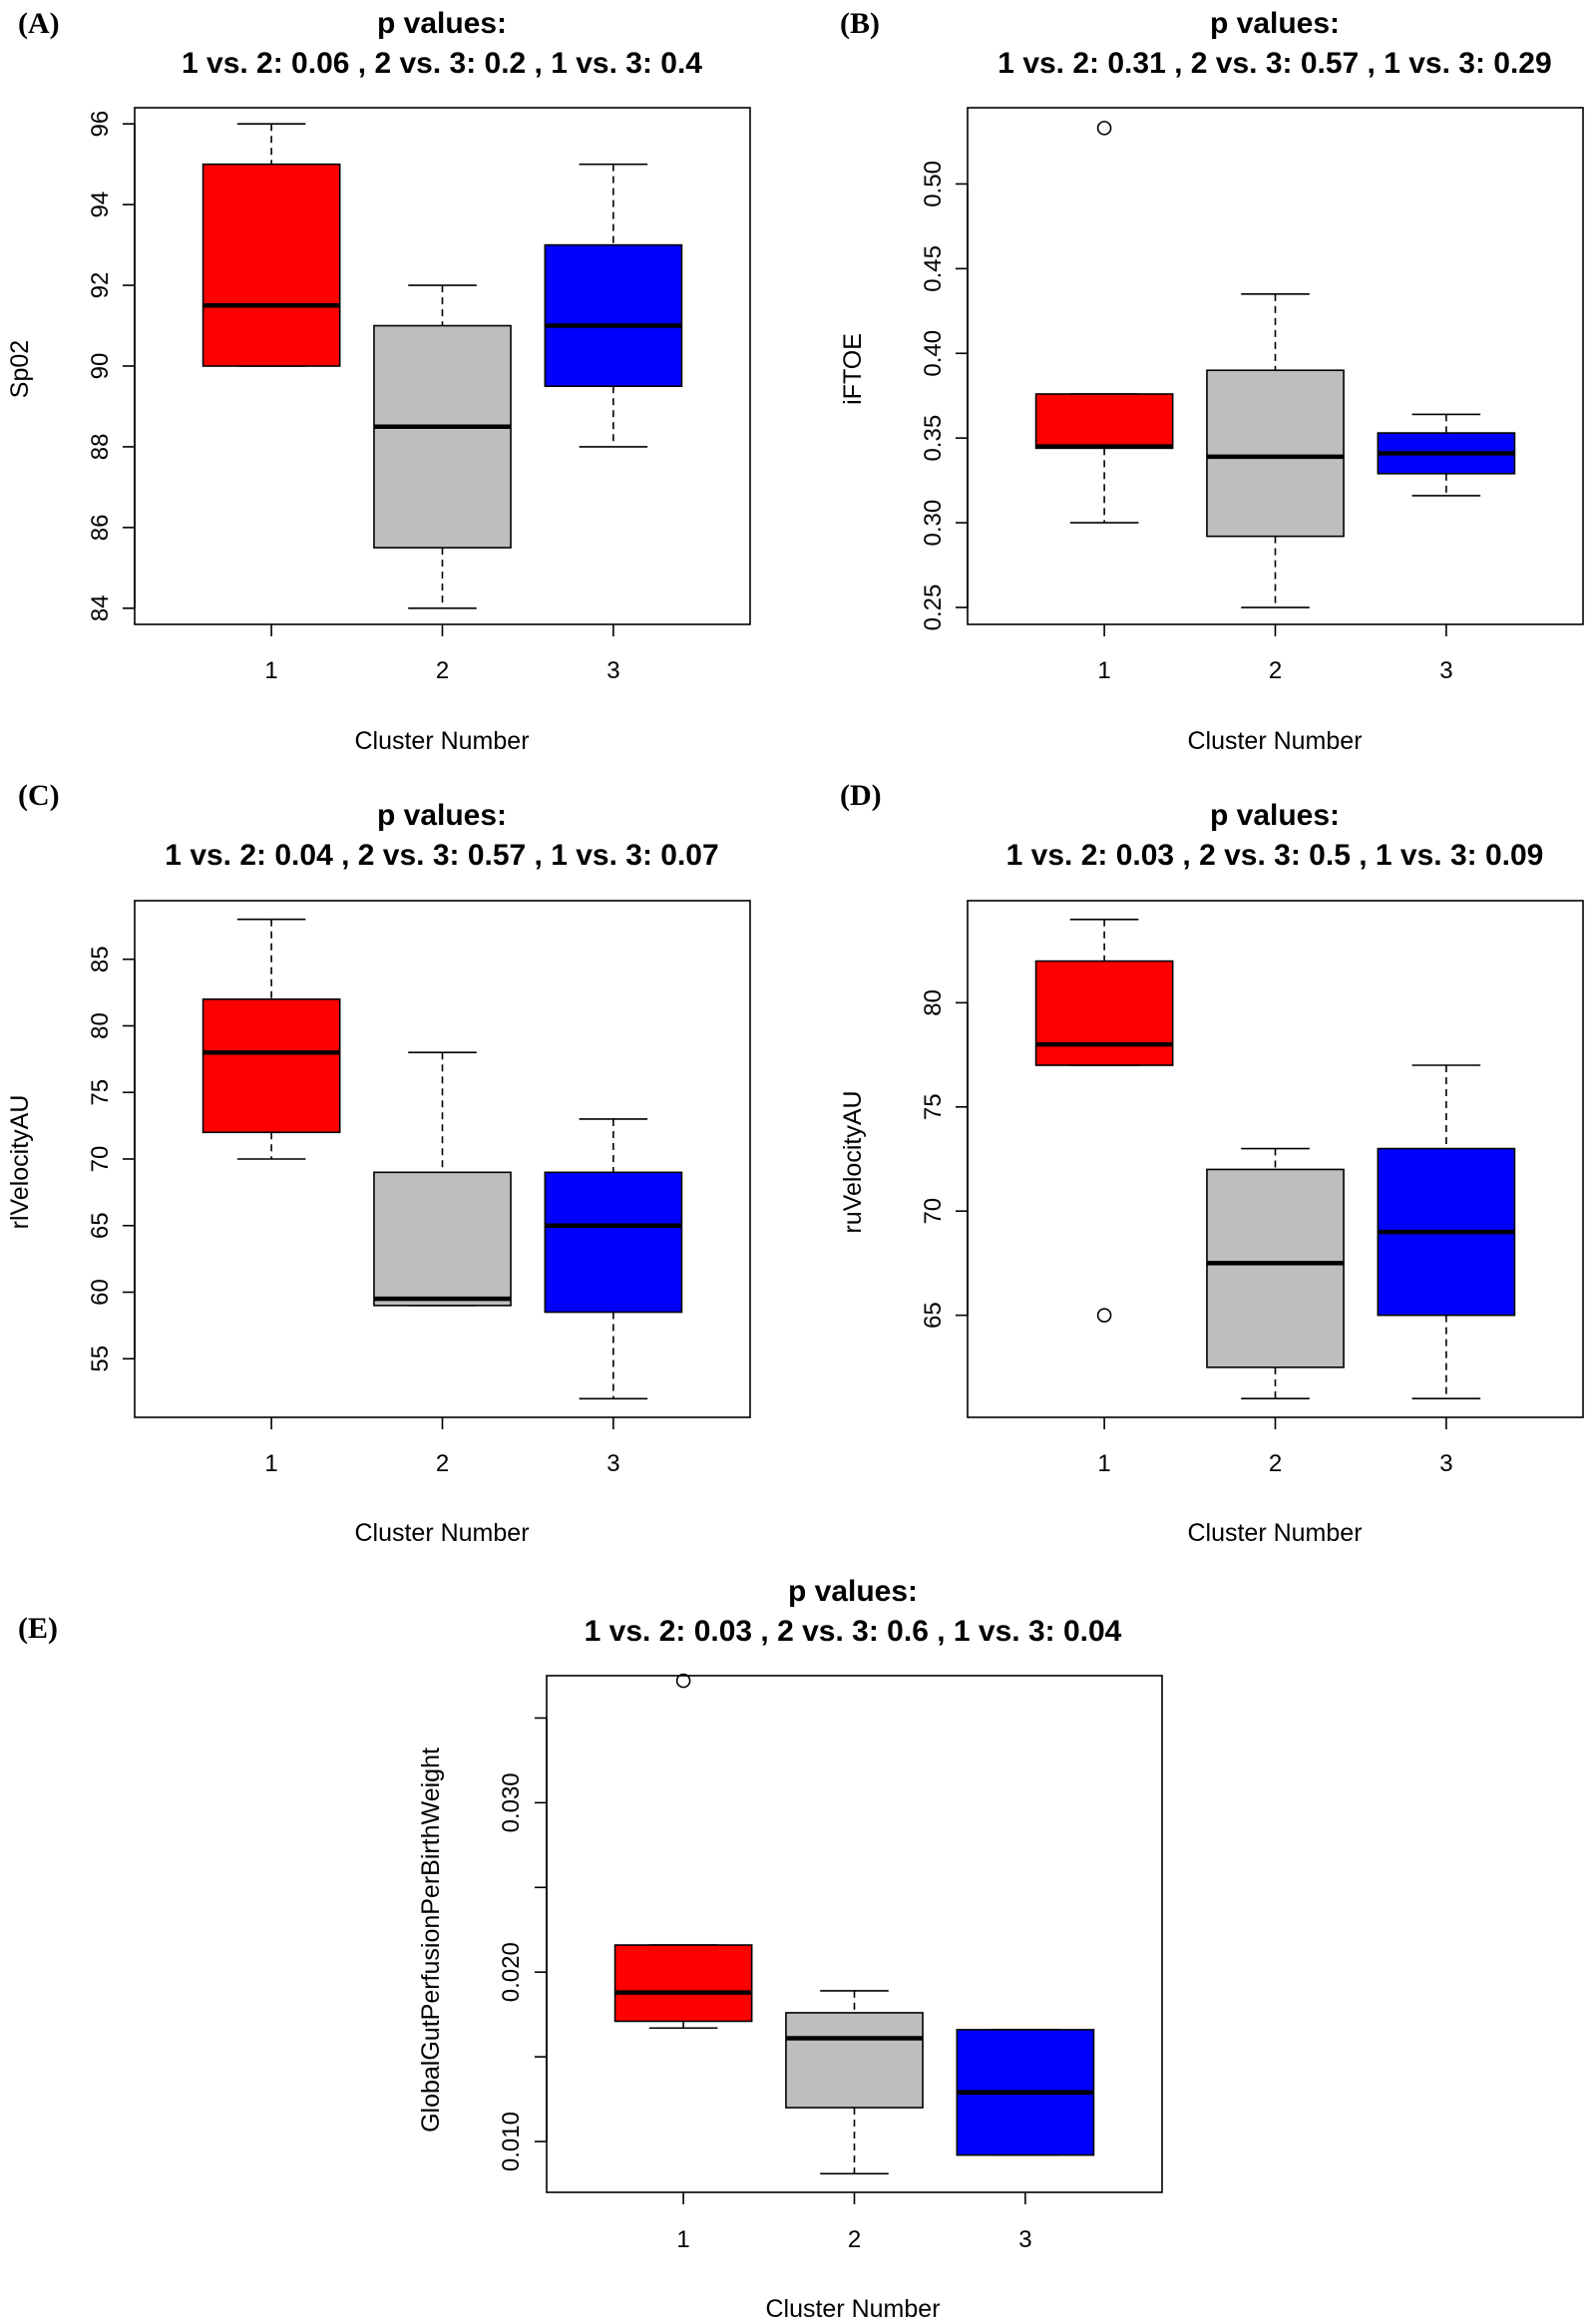 This screenshot has height=2324, width=1591. What do you see at coordinates (933, 607) in the screenshot?
I see `y-tick-label: 0.25` at bounding box center [933, 607].